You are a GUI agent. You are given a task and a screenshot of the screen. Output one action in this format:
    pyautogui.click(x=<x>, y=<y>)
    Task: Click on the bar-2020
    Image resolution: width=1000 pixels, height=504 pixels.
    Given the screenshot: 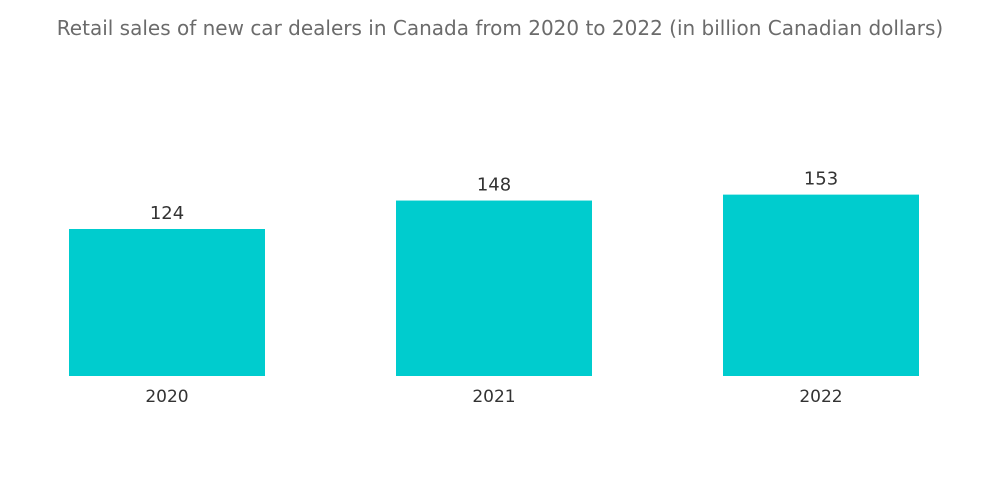 What is the action you would take?
    pyautogui.click(x=167, y=302)
    